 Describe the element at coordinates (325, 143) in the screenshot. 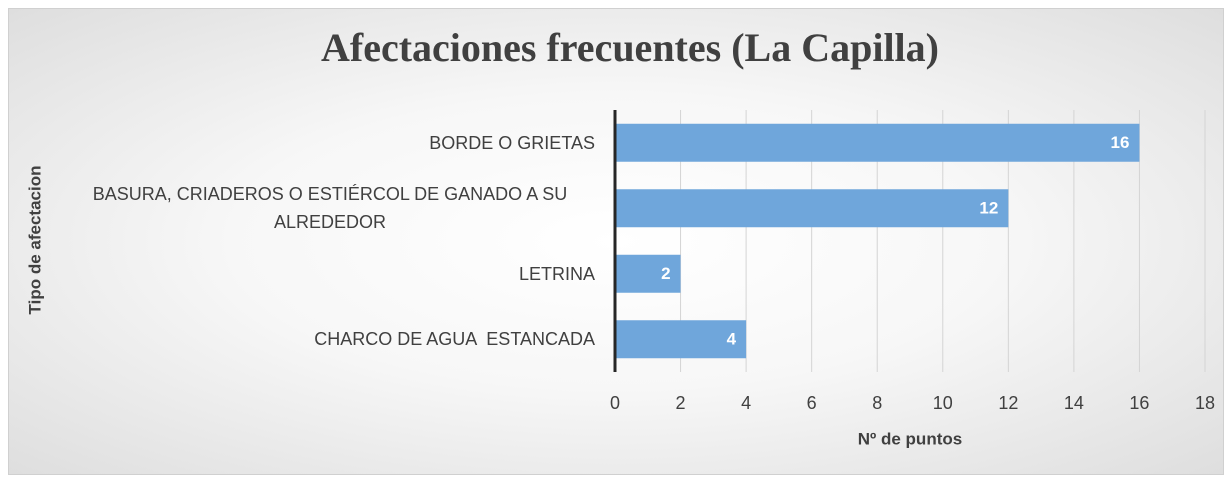

I see `y-tick-label: BORDE O GRIETAS` at that location.